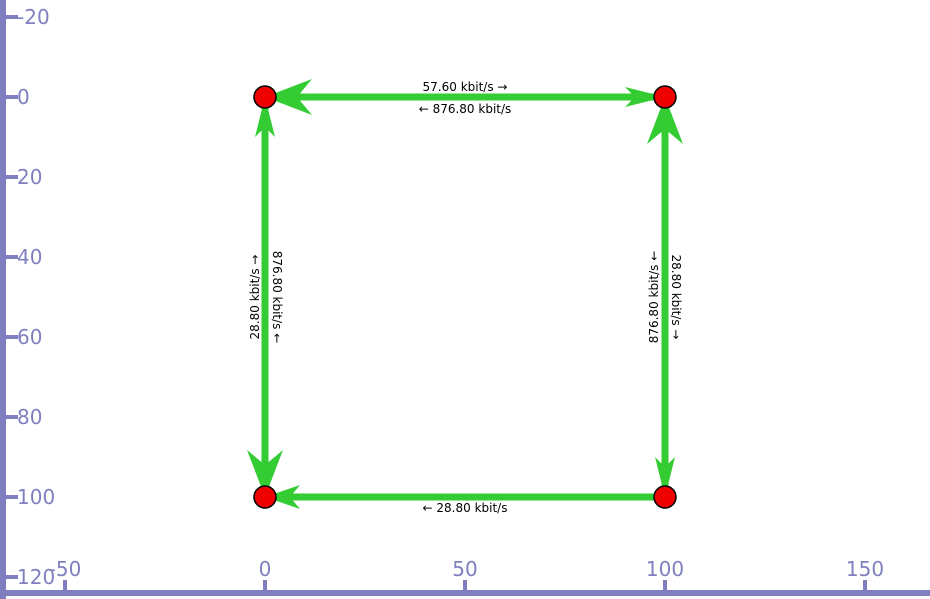 This screenshot has width=930, height=599. What do you see at coordinates (3, 299) in the screenshot?
I see `y-axis-line` at bounding box center [3, 299].